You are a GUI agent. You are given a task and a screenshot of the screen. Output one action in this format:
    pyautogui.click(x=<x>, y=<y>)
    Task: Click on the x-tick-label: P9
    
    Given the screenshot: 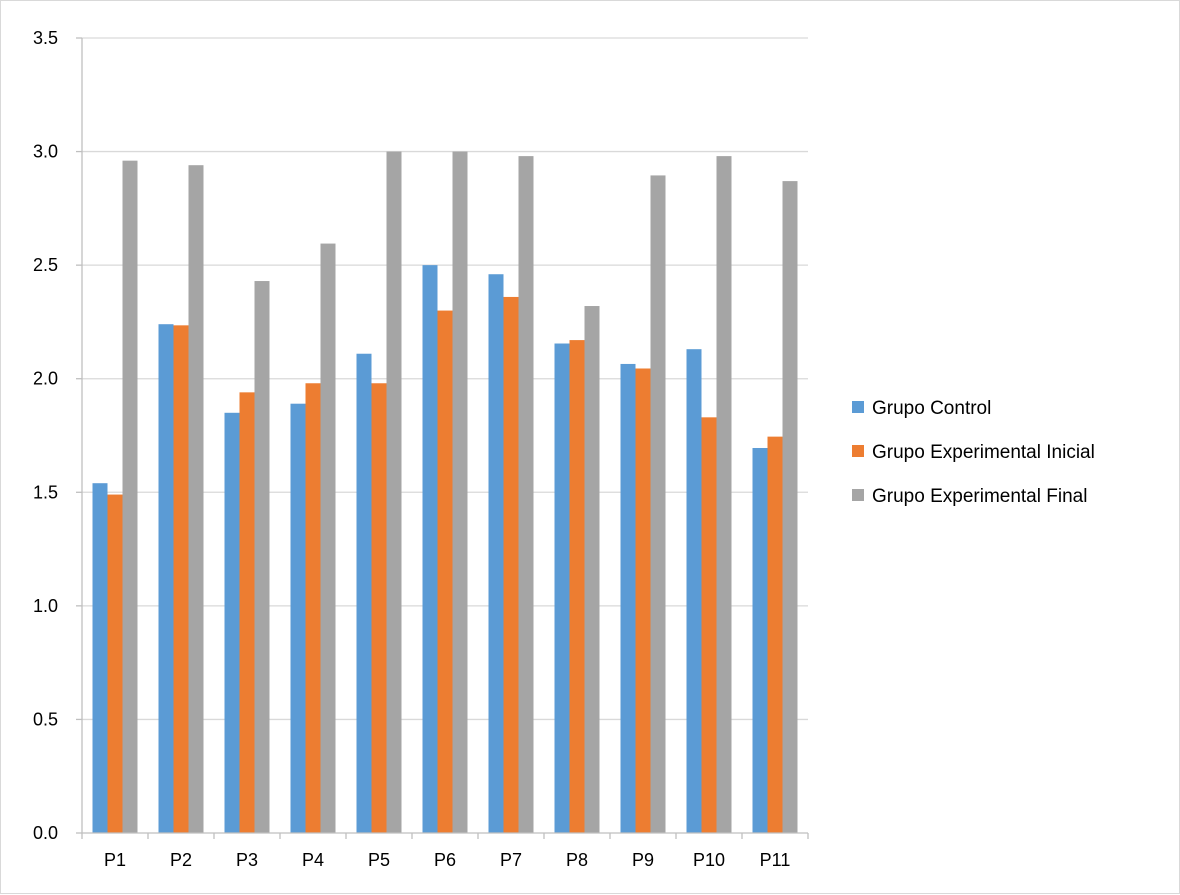 What is the action you would take?
    pyautogui.click(x=643, y=860)
    